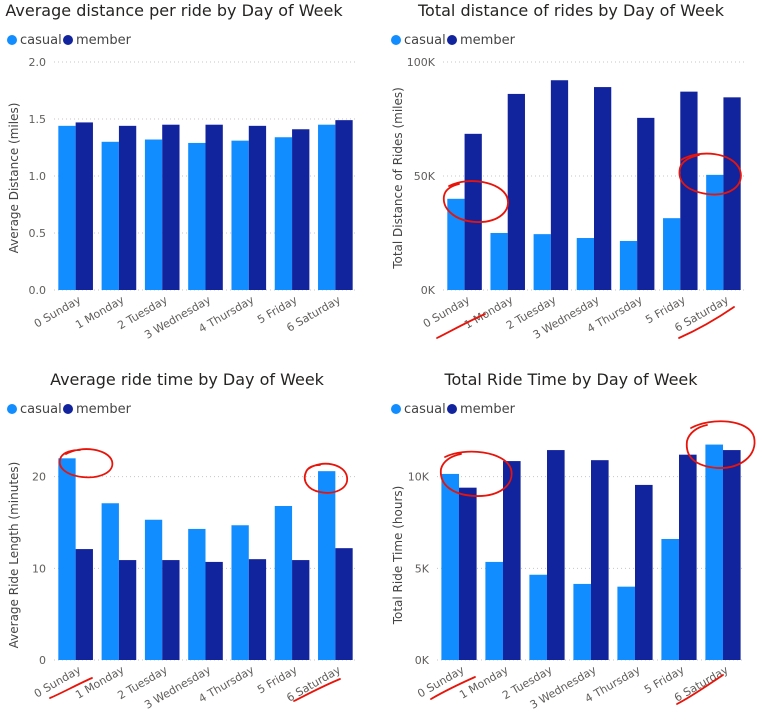  Describe the element at coordinates (425, 176) in the screenshot. I see `y-tick-label: 50K` at that location.